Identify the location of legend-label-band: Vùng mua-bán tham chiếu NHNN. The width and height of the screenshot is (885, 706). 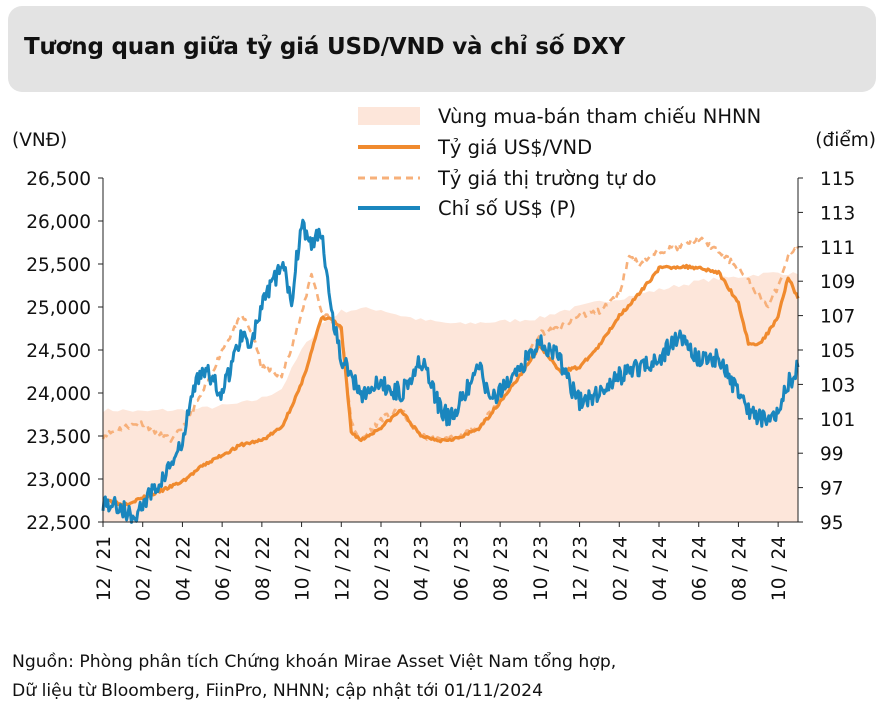
(599, 116).